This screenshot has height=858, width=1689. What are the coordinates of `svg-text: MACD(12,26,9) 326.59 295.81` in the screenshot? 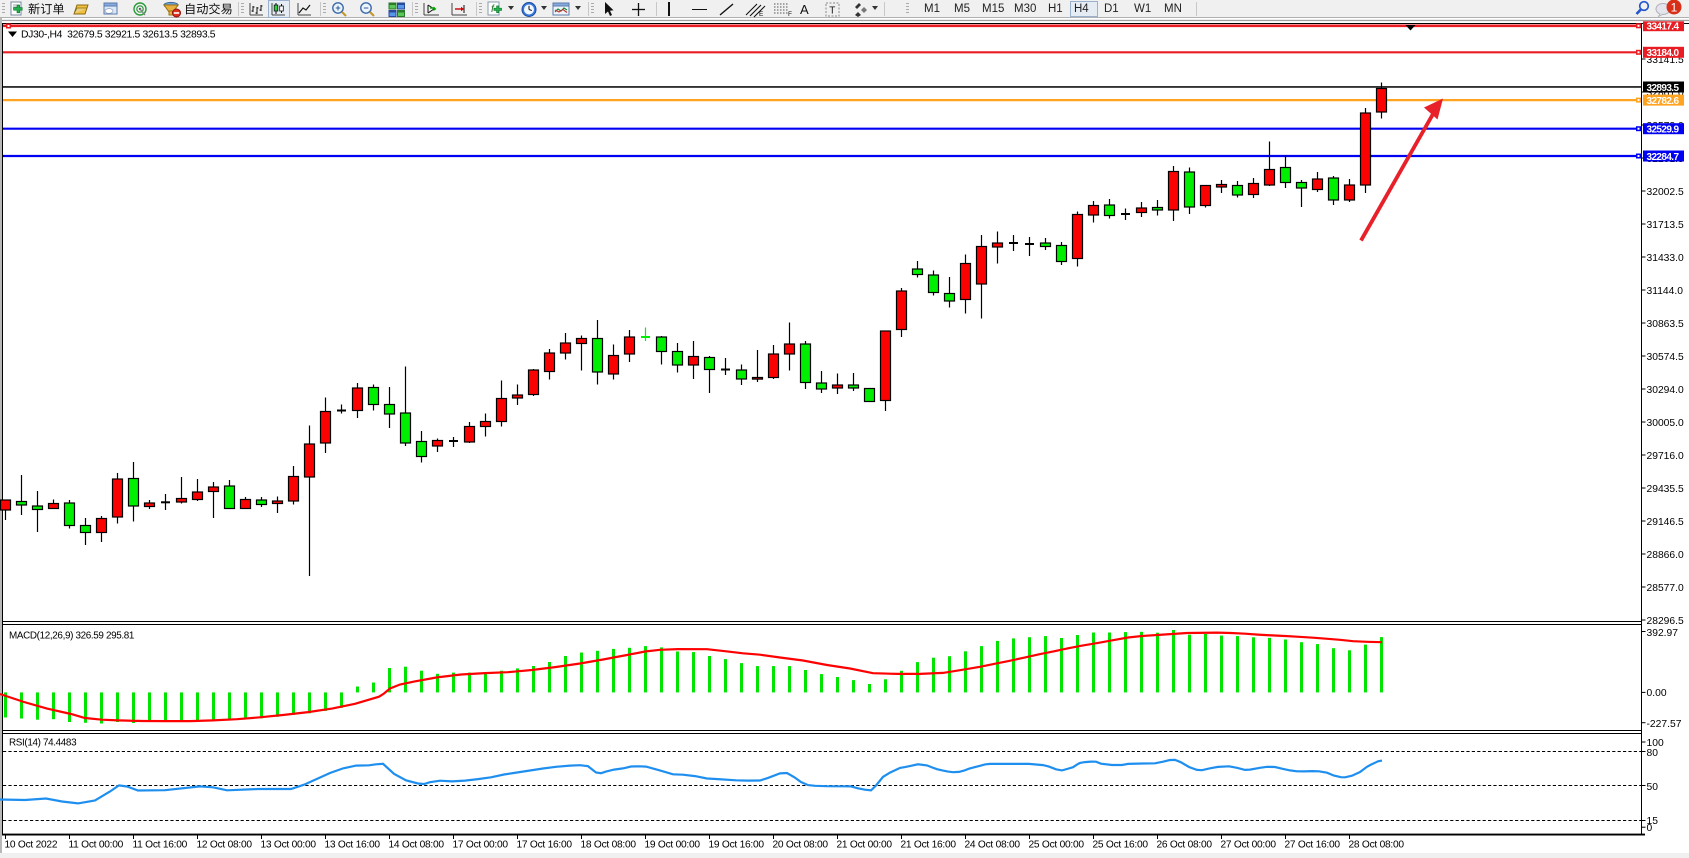 It's located at (72, 636).